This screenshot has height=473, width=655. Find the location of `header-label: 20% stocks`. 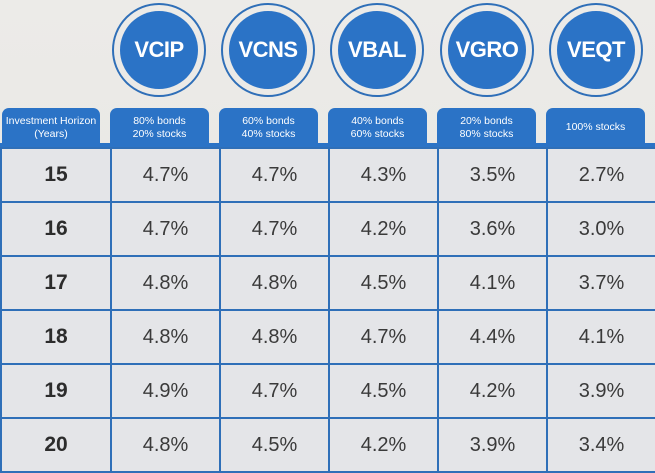

header-label: 20% stocks is located at coordinates (159, 133).